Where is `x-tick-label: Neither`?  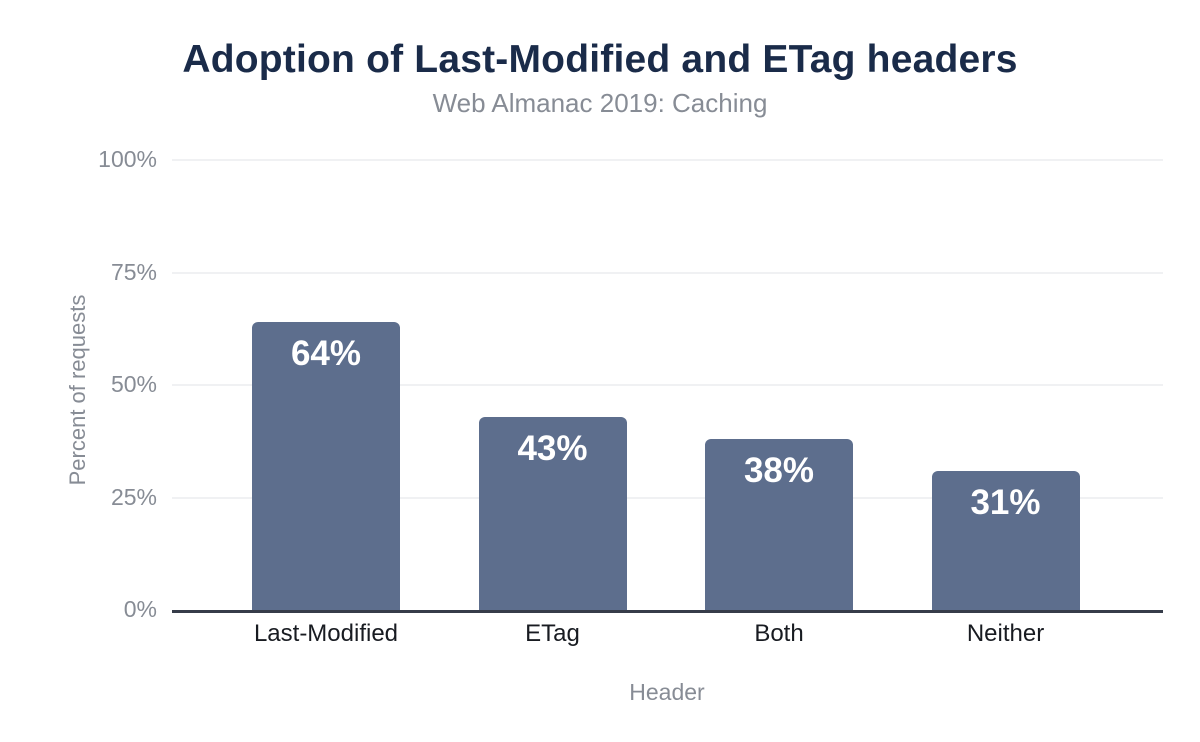
x-tick-label: Neither is located at coordinates (1005, 633).